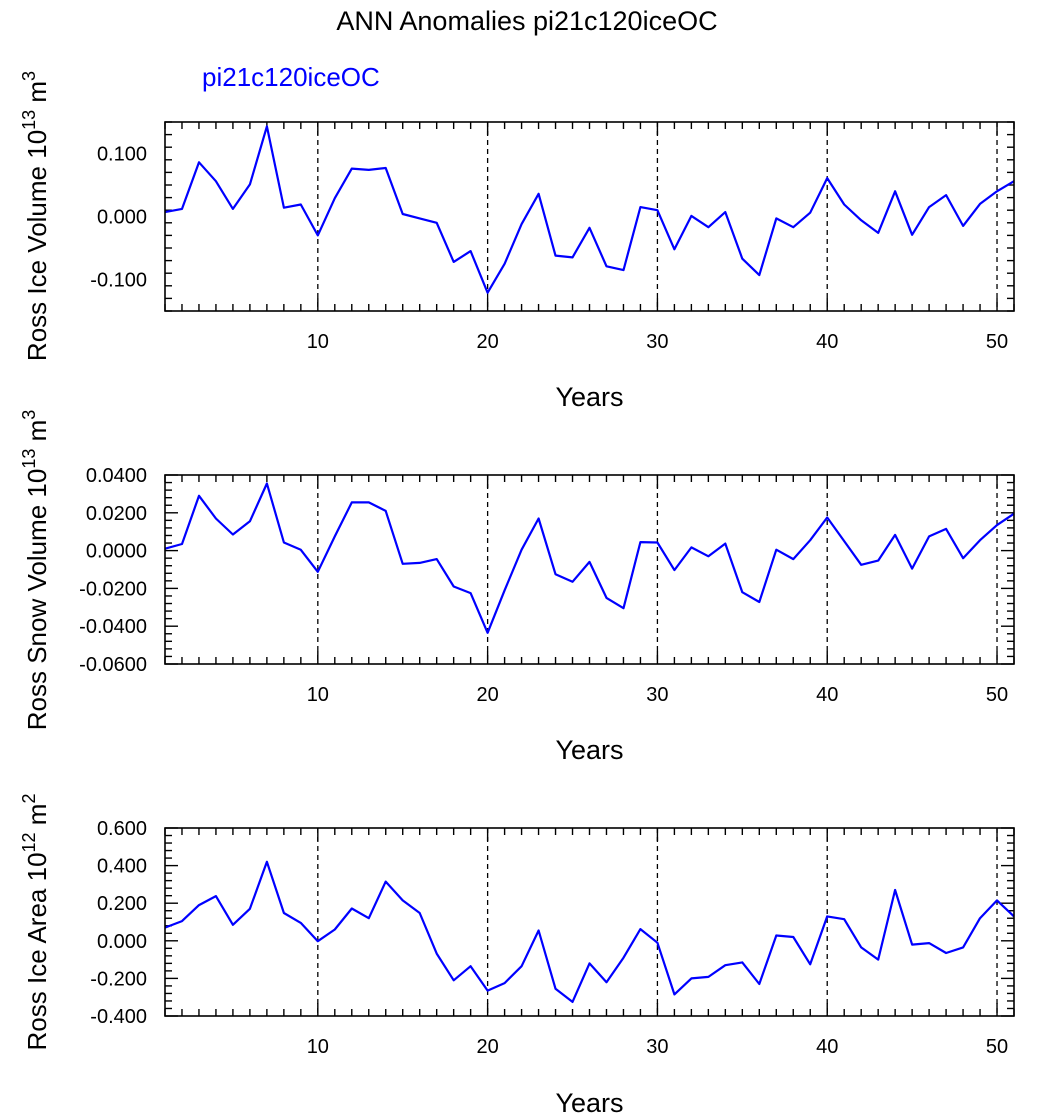 Image resolution: width=1037 pixels, height=1117 pixels. I want to click on y-axis-label-text: Ross Ice Volume 10, so click(37, 245).